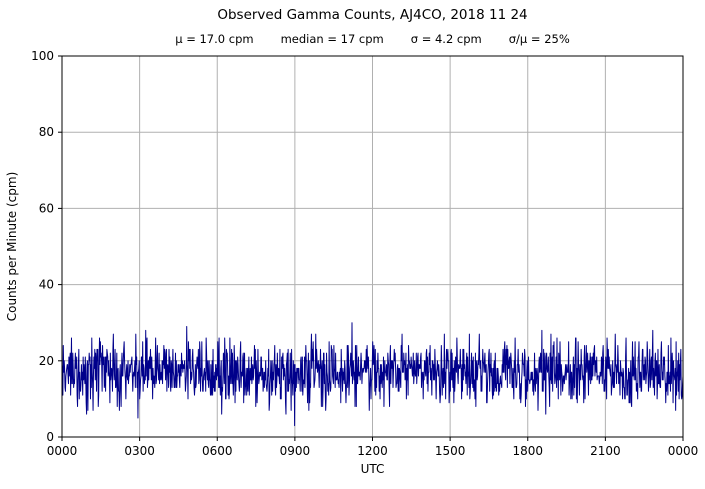  Describe the element at coordinates (46, 208) in the screenshot. I see `y-tick-label: 60` at that location.